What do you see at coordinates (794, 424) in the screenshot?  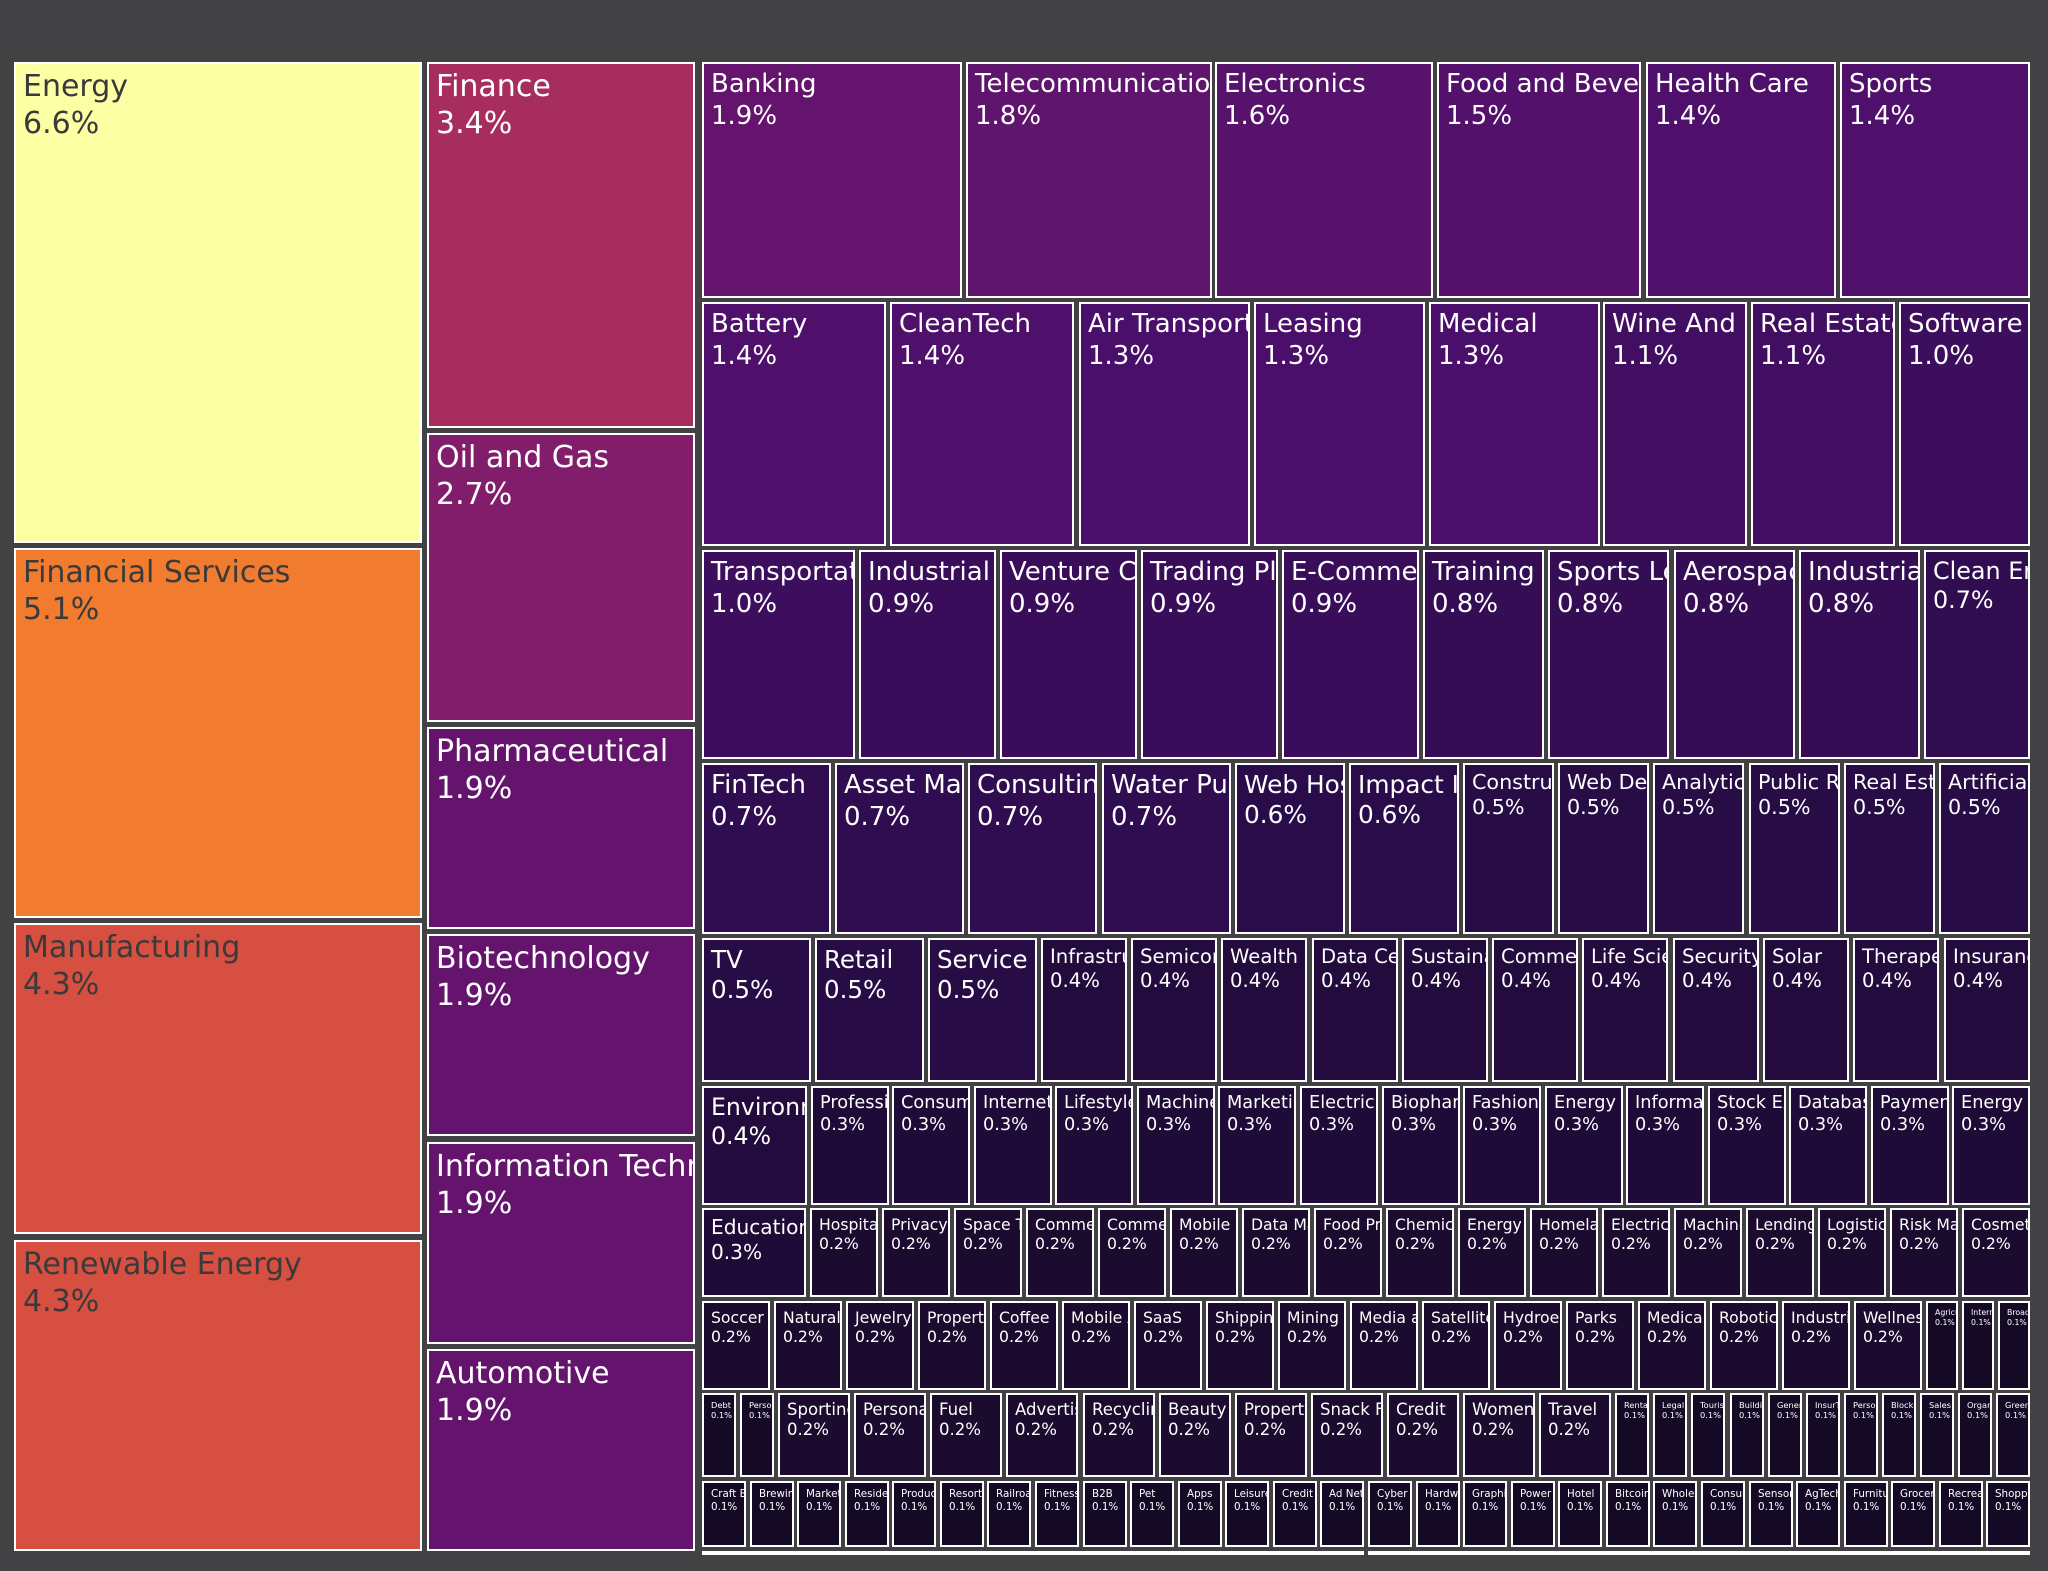 I see `treemap-cell: Battery 1.4%` at bounding box center [794, 424].